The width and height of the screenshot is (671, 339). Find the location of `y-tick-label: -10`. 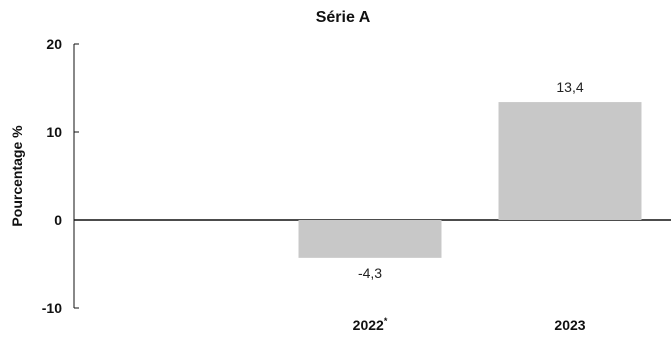

y-tick-label: -10 is located at coordinates (52, 308).